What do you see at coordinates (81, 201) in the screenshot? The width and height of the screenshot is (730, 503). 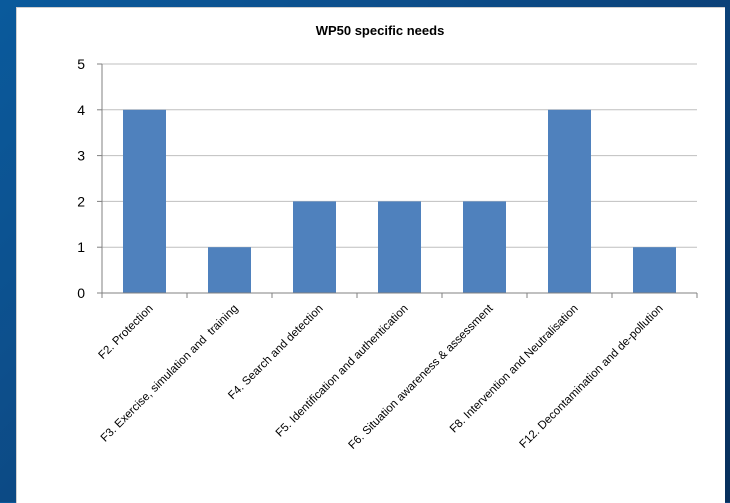 I see `y-tick-label: 2` at bounding box center [81, 201].